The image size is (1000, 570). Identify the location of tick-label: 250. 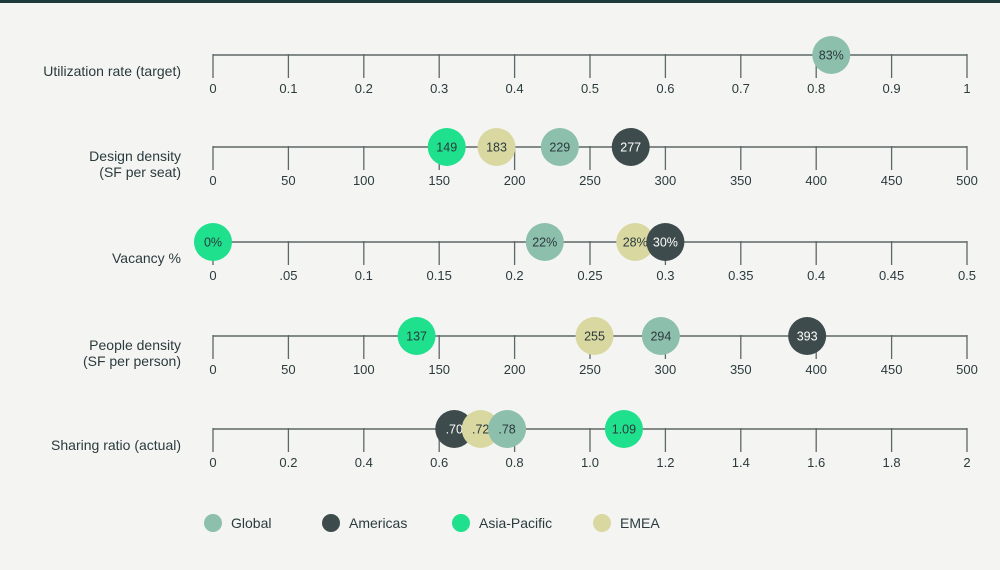
(590, 180).